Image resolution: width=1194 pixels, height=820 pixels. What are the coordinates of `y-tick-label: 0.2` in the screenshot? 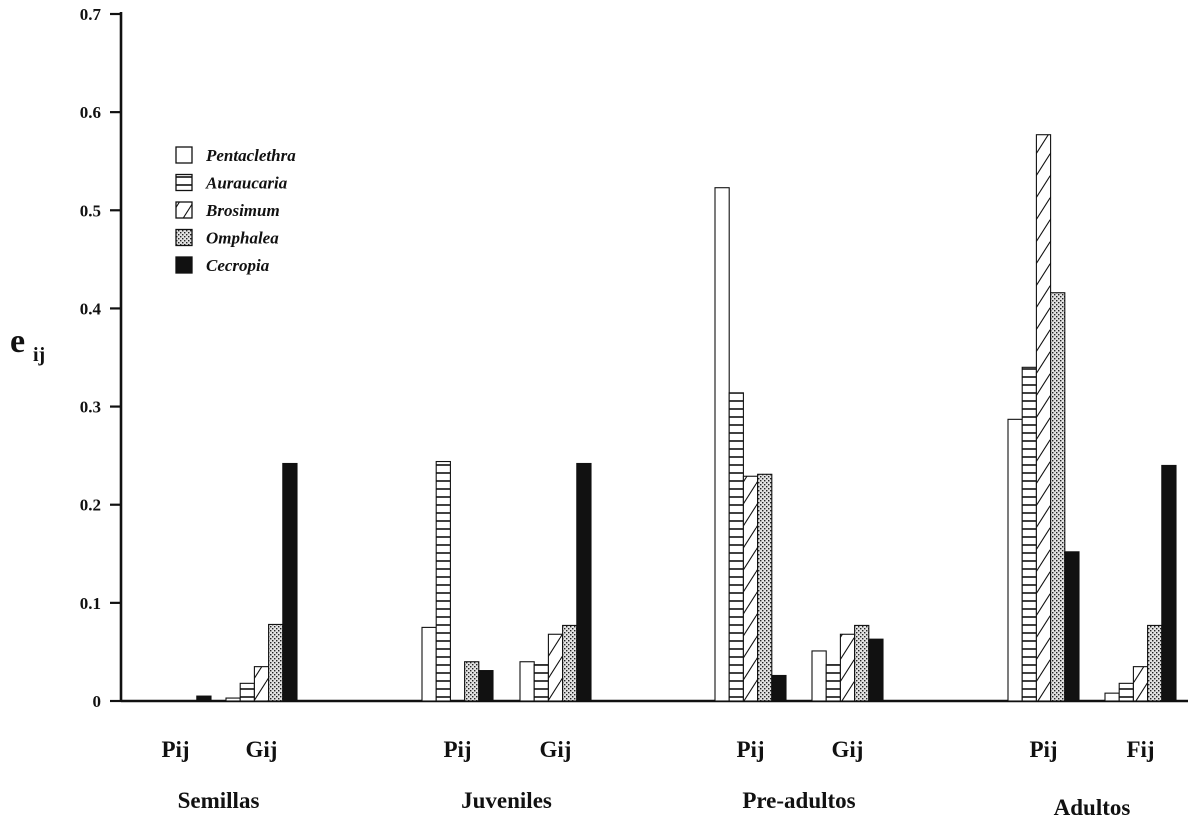 It's located at (90, 505).